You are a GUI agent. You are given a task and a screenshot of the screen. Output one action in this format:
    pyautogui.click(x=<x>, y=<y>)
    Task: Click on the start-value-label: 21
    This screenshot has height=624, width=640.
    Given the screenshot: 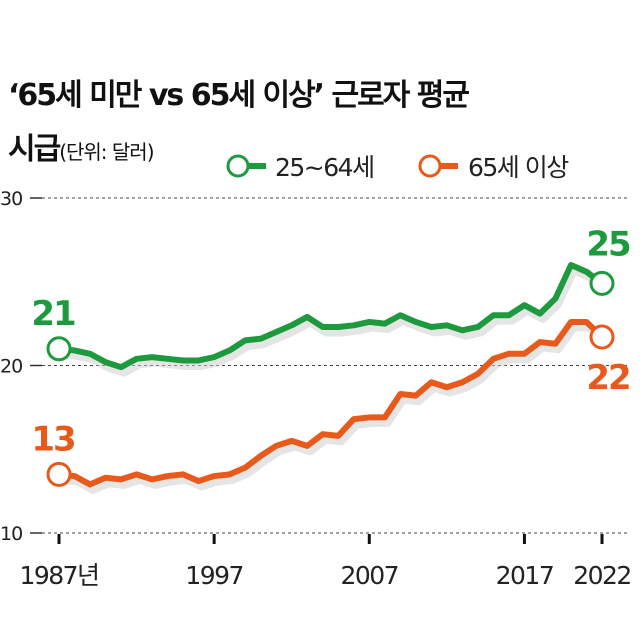 What is the action you would take?
    pyautogui.click(x=53, y=314)
    